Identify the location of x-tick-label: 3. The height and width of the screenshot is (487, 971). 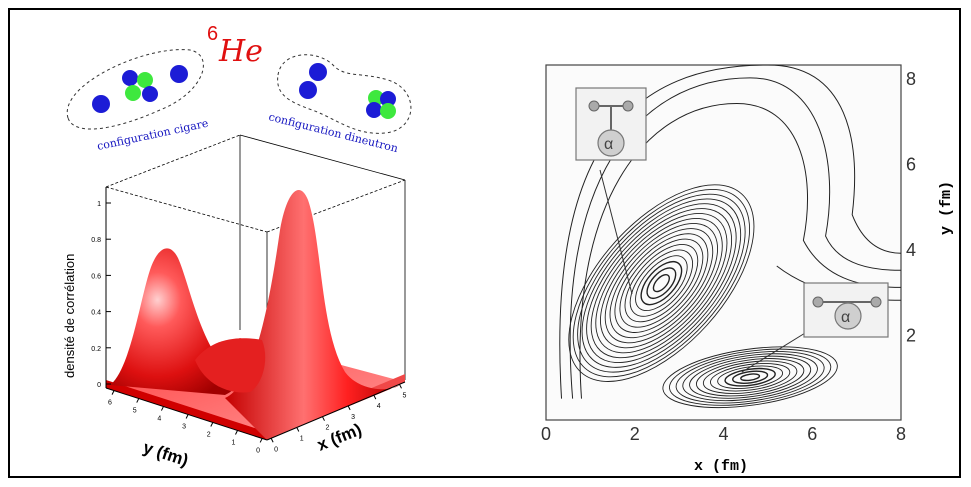
(353, 417).